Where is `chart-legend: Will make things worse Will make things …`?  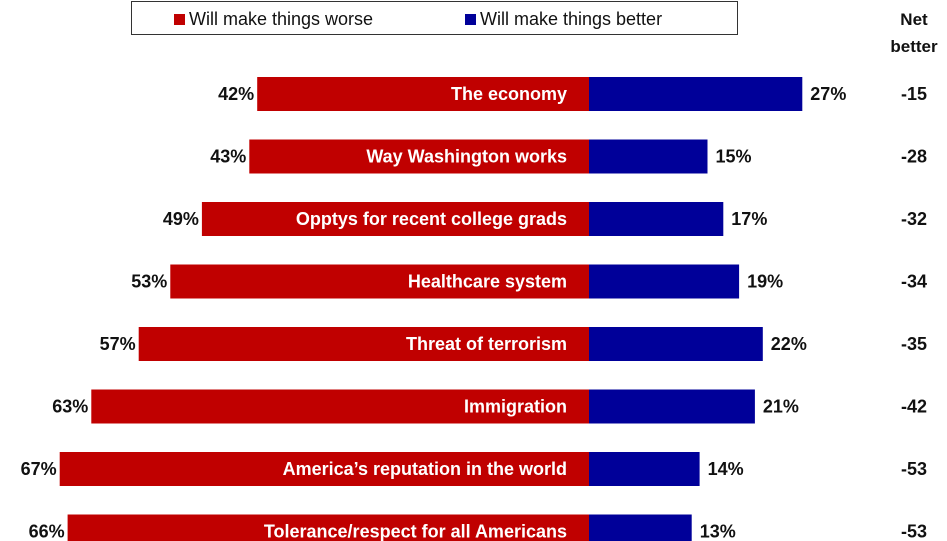 chart-legend: Will make things worse Will make things … is located at coordinates (434, 18).